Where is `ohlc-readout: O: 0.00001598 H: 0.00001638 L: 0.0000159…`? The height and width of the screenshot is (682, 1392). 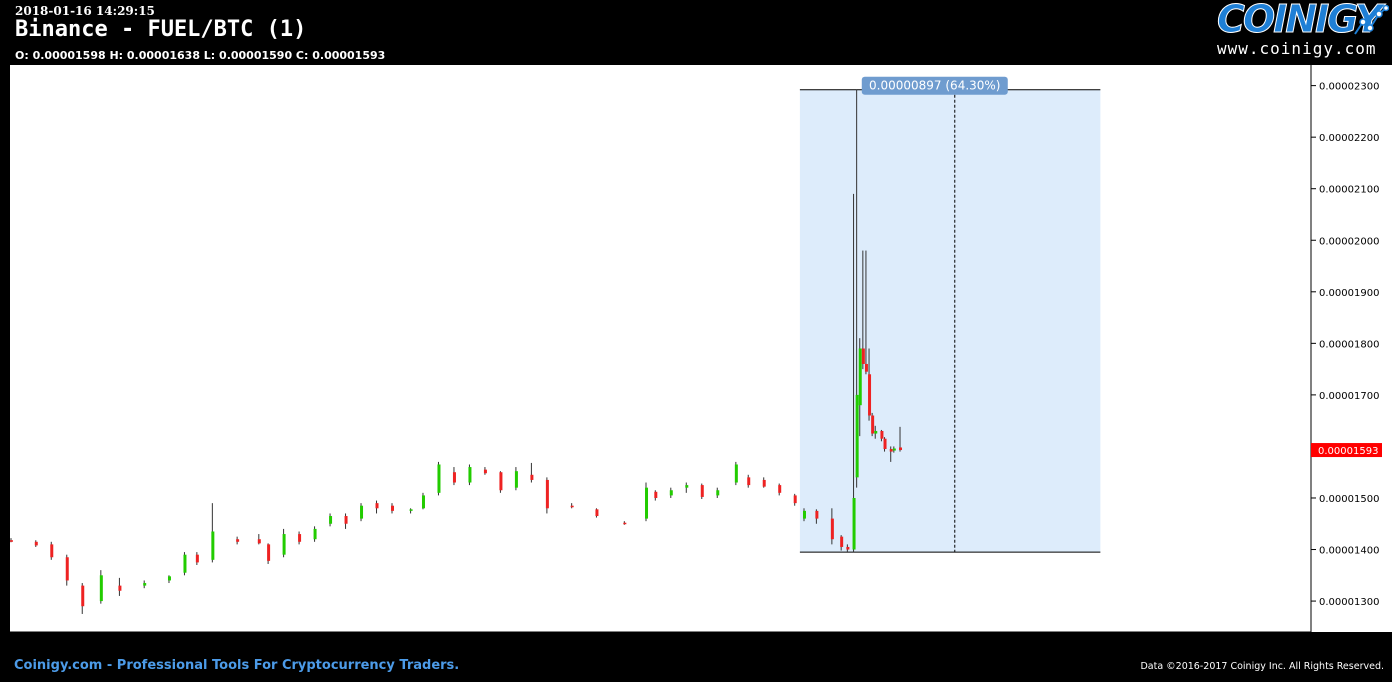 ohlc-readout: O: 0.00001598 H: 0.00001638 L: 0.0000159… is located at coordinates (200, 55).